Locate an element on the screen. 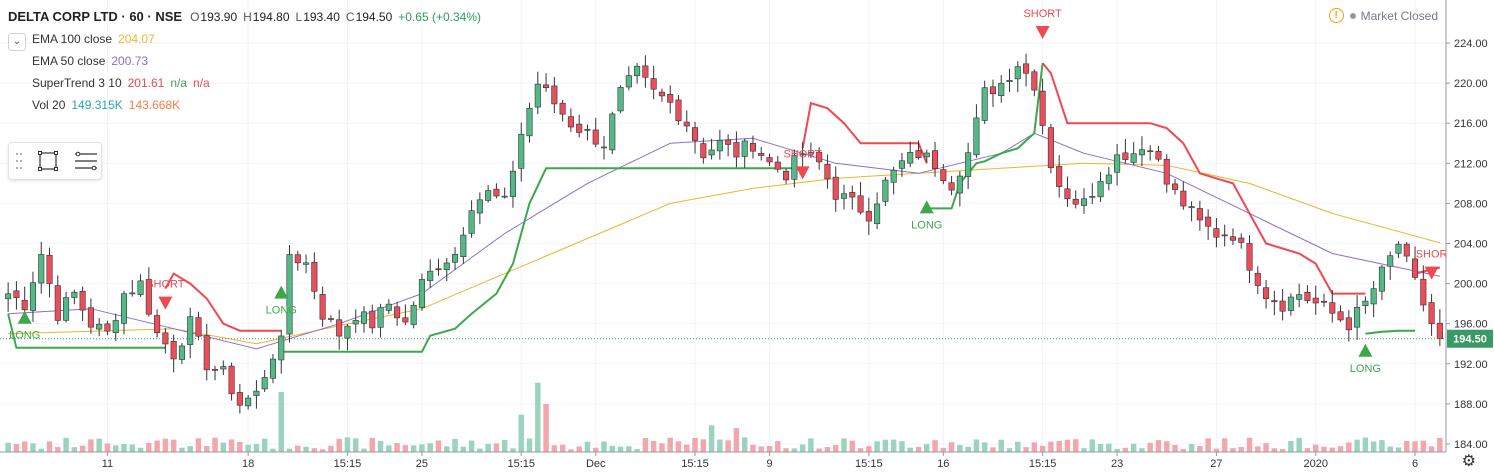  vol-value: 149.315K is located at coordinates (97, 105).